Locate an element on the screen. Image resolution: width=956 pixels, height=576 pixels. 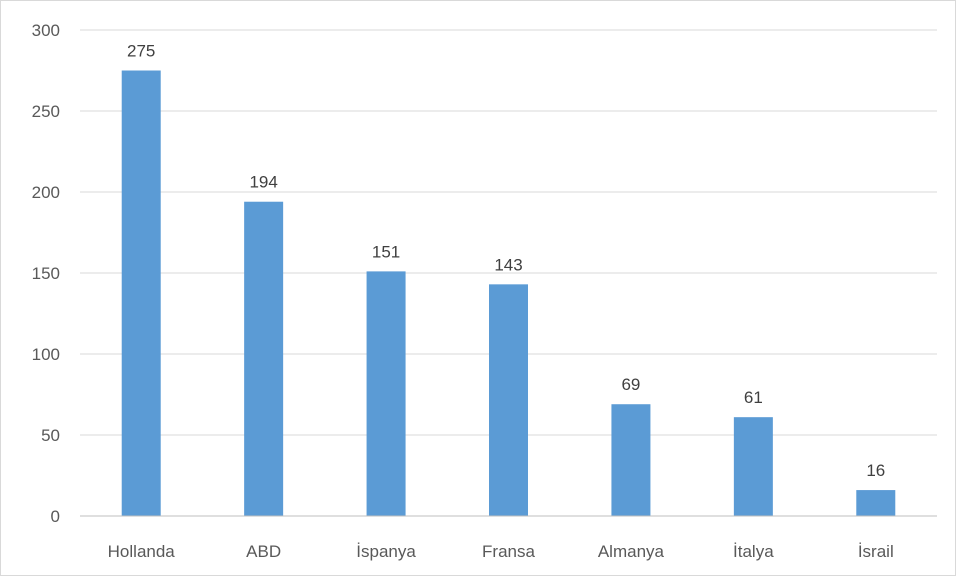
y-tick-label-150: 150 is located at coordinates (46, 273).